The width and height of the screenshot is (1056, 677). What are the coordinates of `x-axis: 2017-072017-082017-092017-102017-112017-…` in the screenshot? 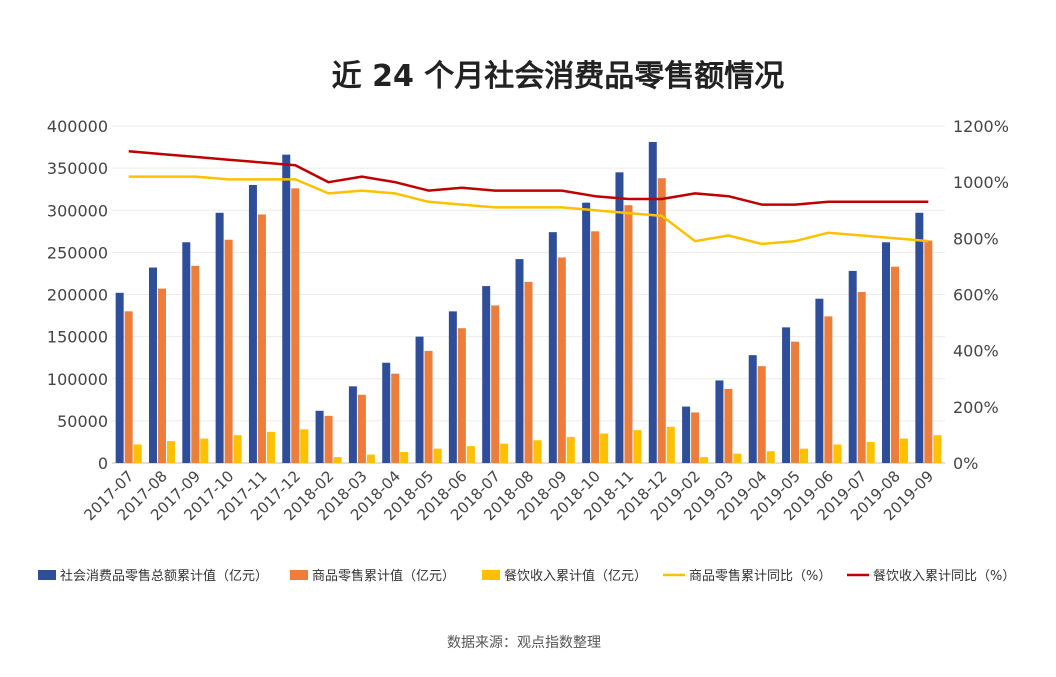 It's located at (508, 495).